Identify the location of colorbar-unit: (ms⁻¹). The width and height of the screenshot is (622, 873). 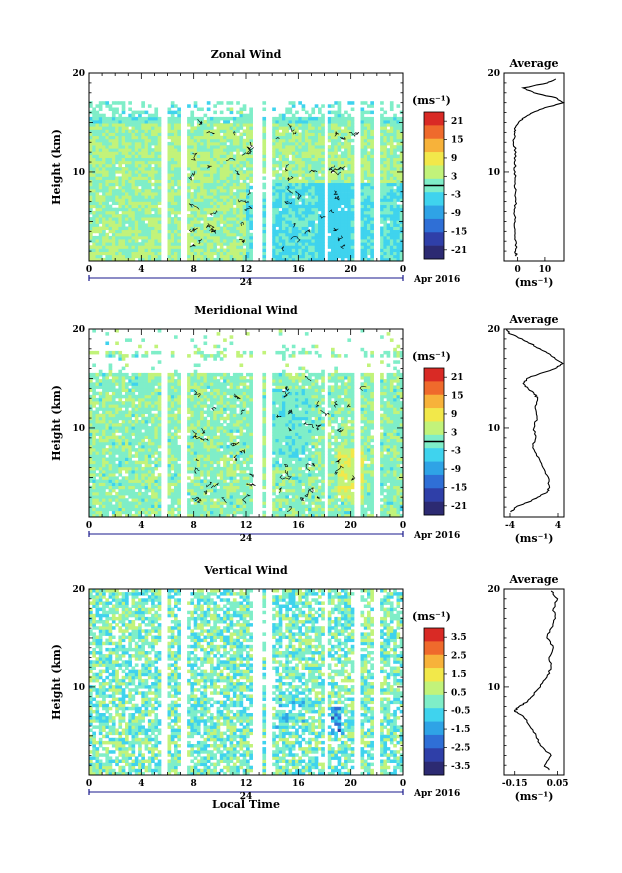
(431, 100).